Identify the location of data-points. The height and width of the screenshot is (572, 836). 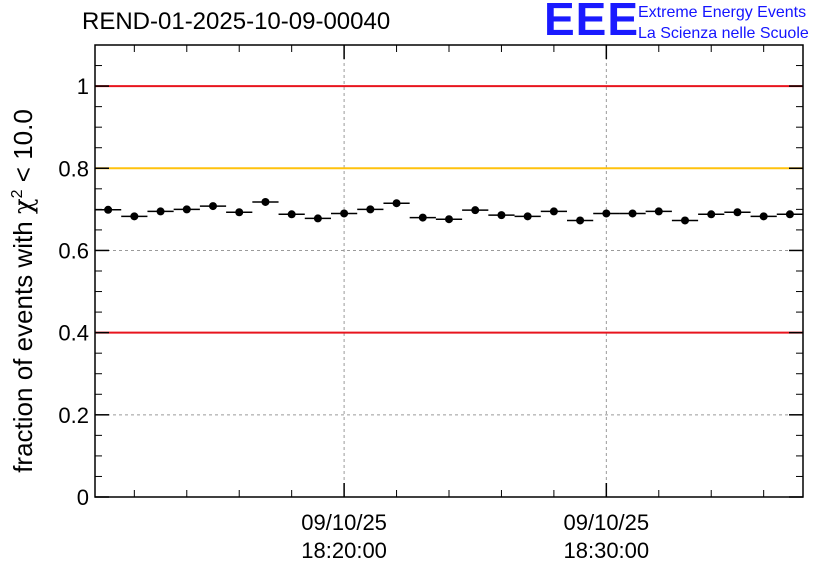
(449, 211).